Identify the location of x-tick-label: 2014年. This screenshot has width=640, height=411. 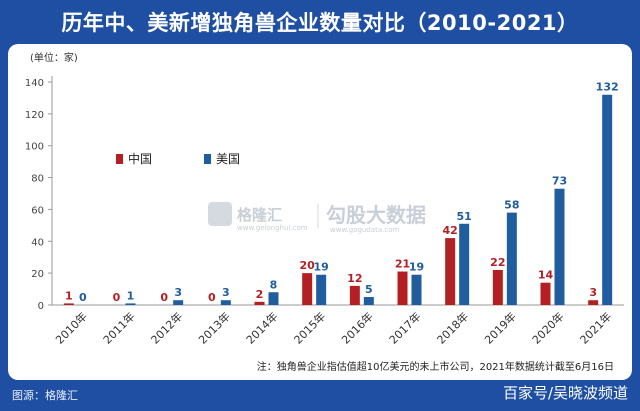
(261, 327).